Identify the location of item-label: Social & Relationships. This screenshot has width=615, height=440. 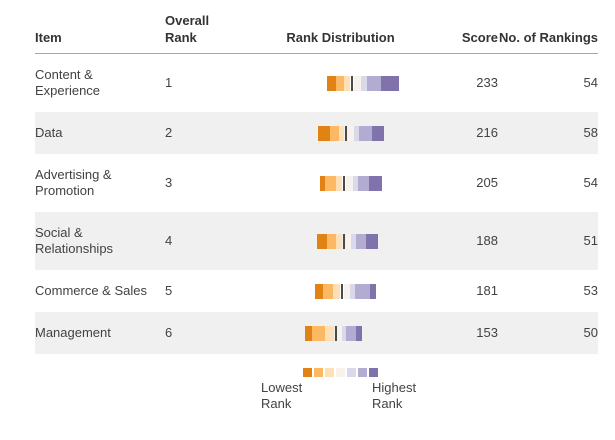
(74, 240).